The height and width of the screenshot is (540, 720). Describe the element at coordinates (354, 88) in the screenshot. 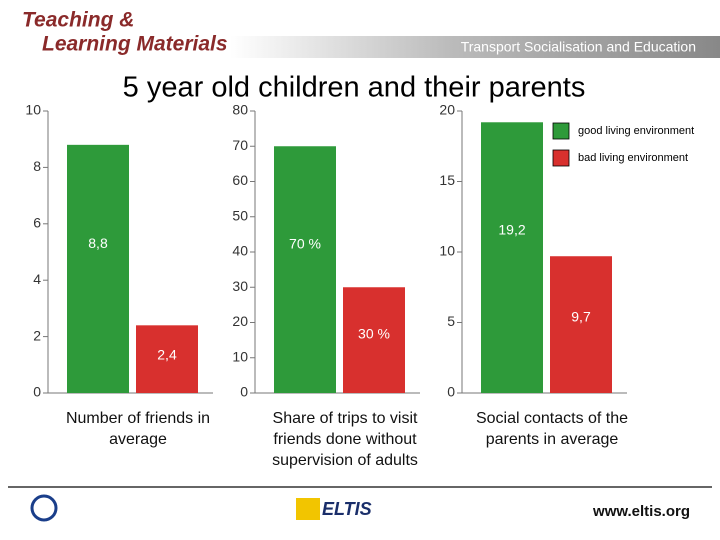

I see `slide-title: 5 year old children and their parents` at that location.